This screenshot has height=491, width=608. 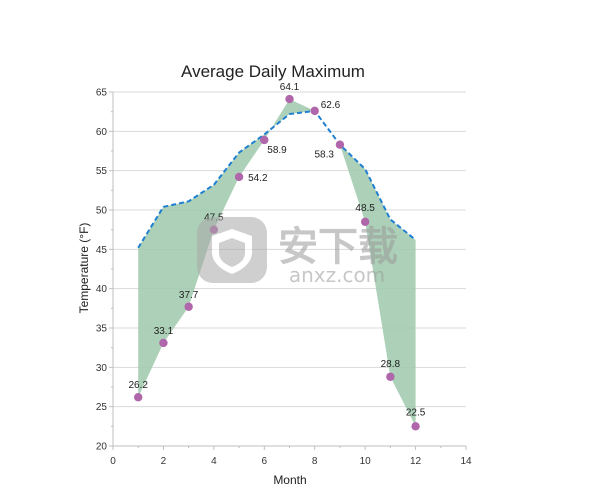 What do you see at coordinates (164, 331) in the screenshot?
I see `data-label: 33.1` at bounding box center [164, 331].